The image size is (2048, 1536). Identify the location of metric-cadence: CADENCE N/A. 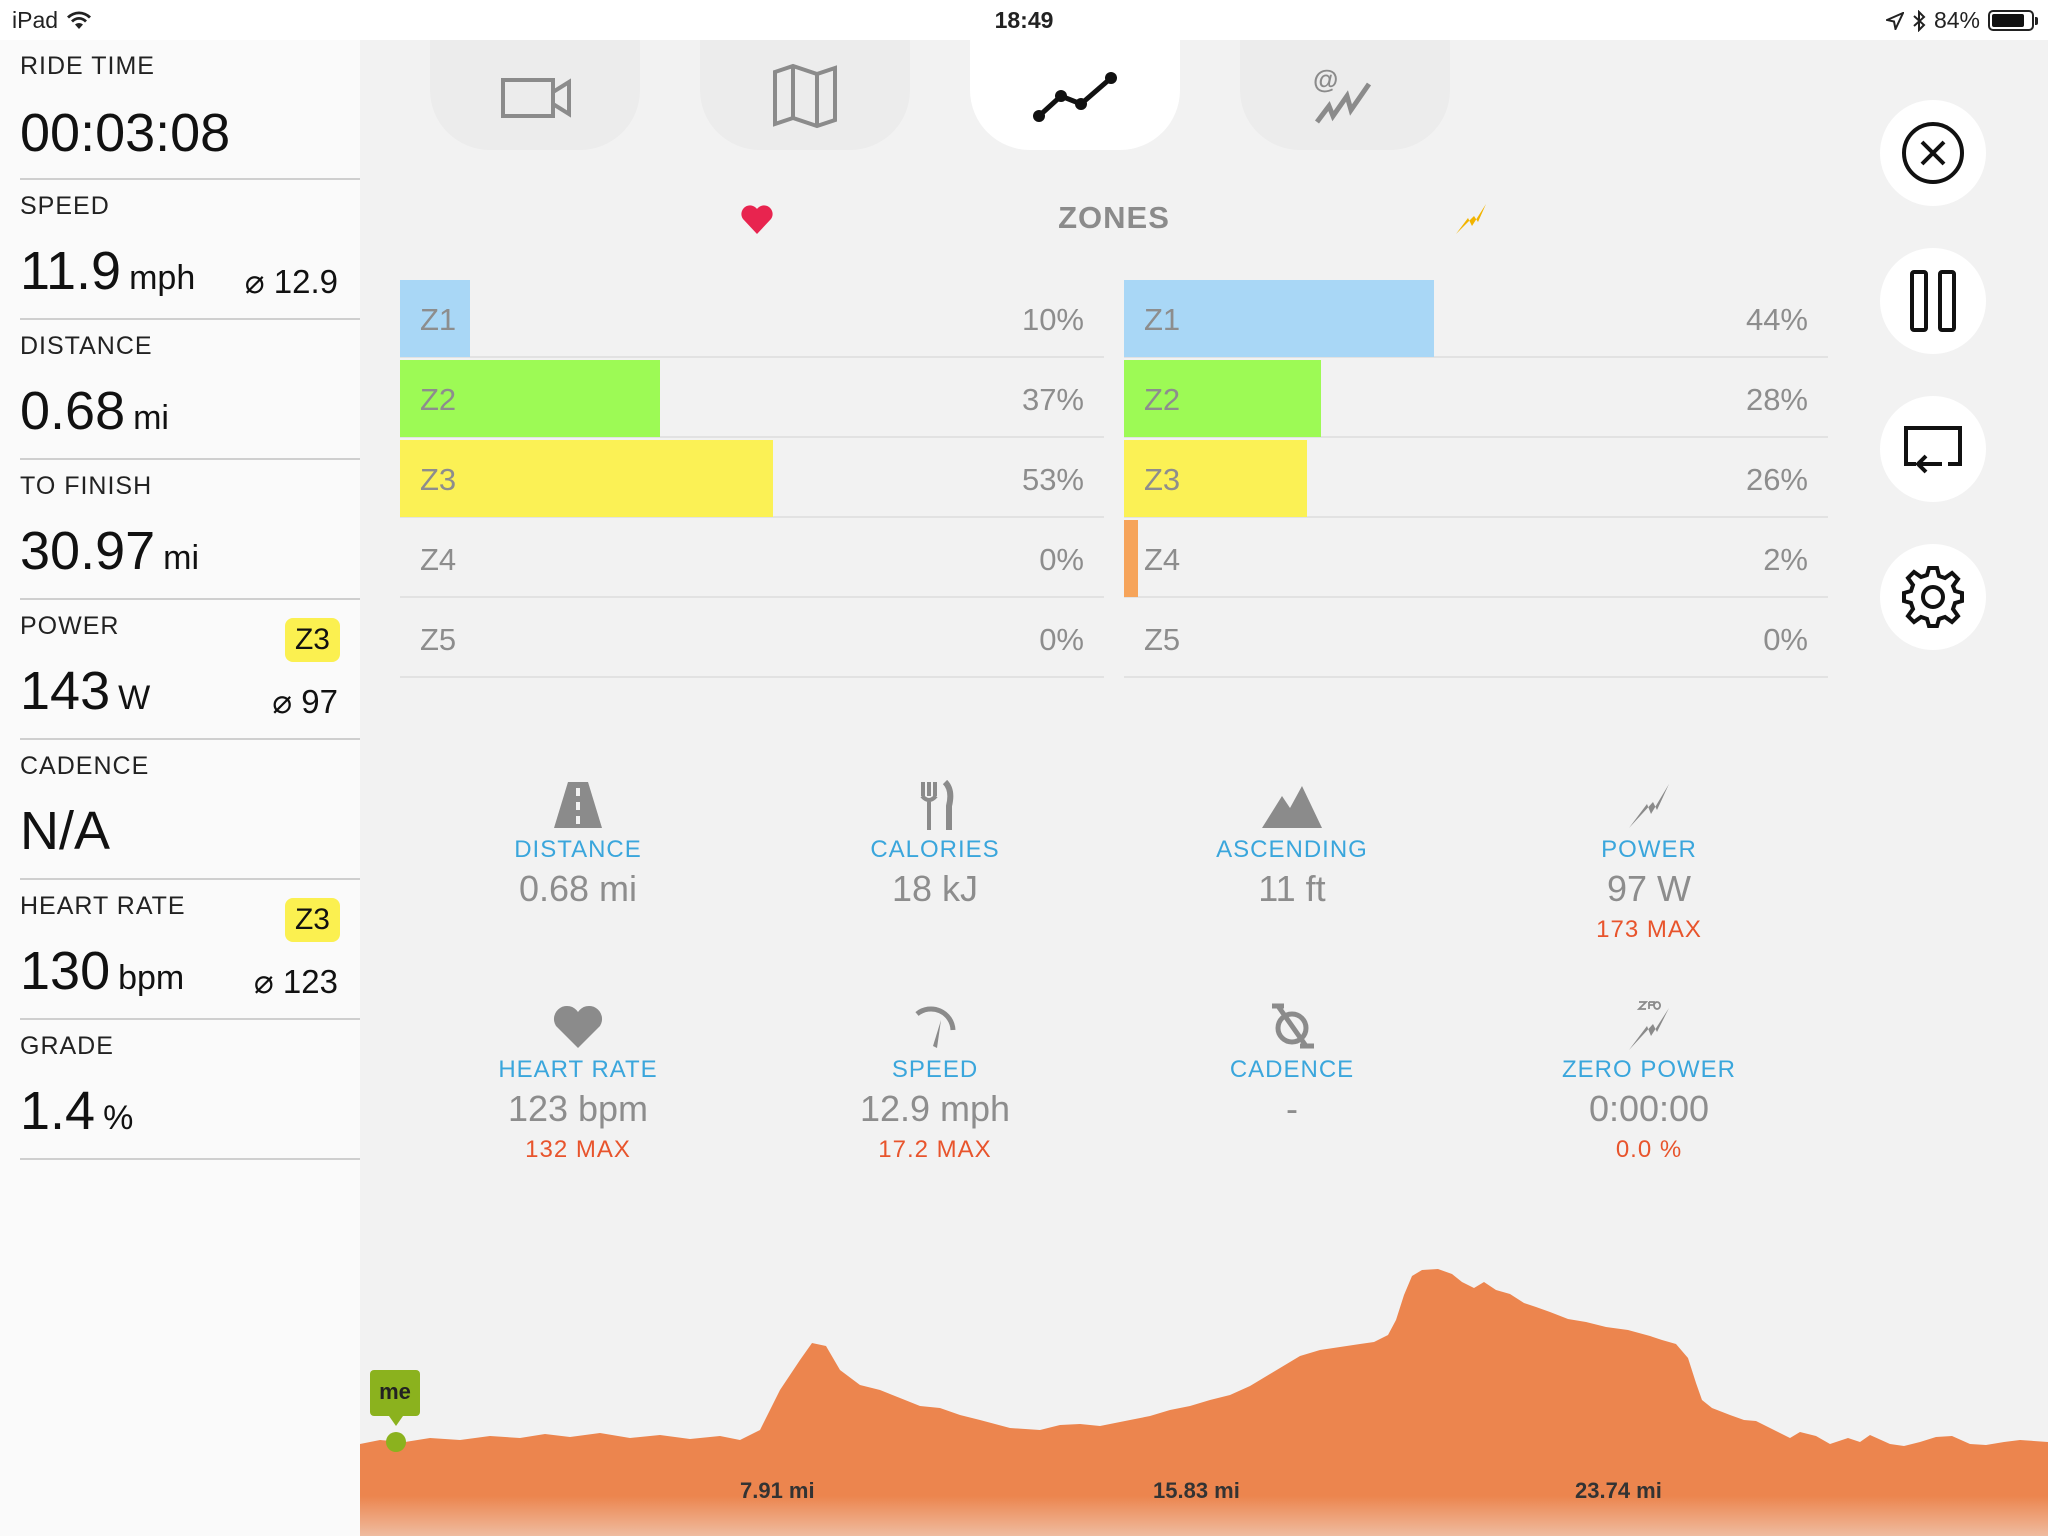
(190, 810).